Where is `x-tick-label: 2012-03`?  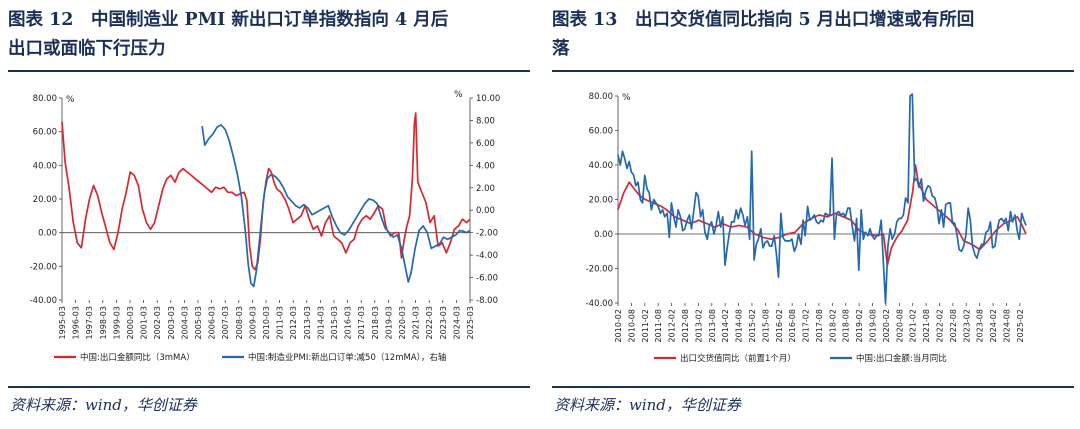 x-tick-label: 2012-03 is located at coordinates (293, 322).